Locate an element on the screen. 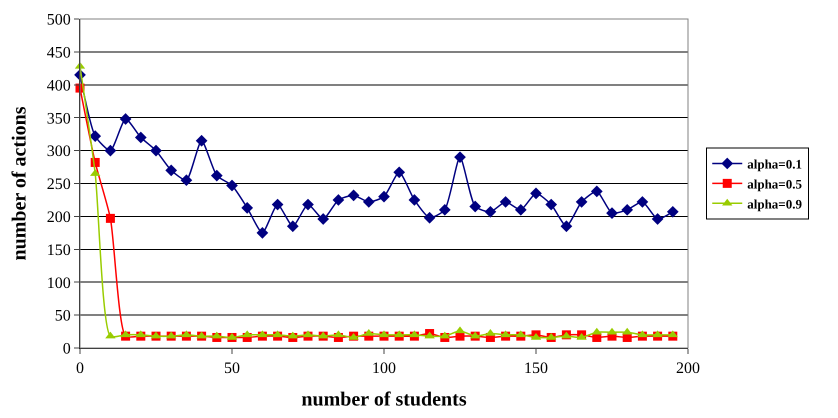 This screenshot has width=838, height=418. x-tick-label: 0 is located at coordinates (80, 369).